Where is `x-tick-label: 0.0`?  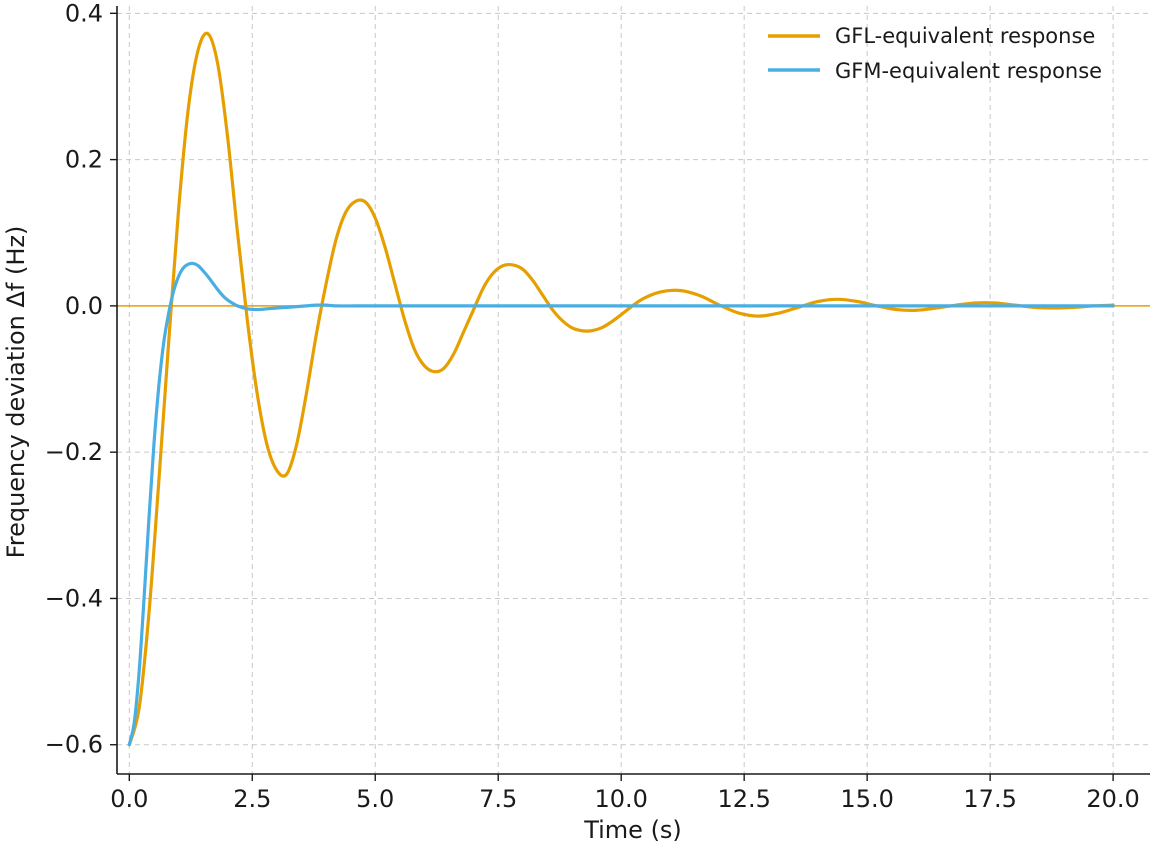 x-tick-label: 0.0 is located at coordinates (129, 799).